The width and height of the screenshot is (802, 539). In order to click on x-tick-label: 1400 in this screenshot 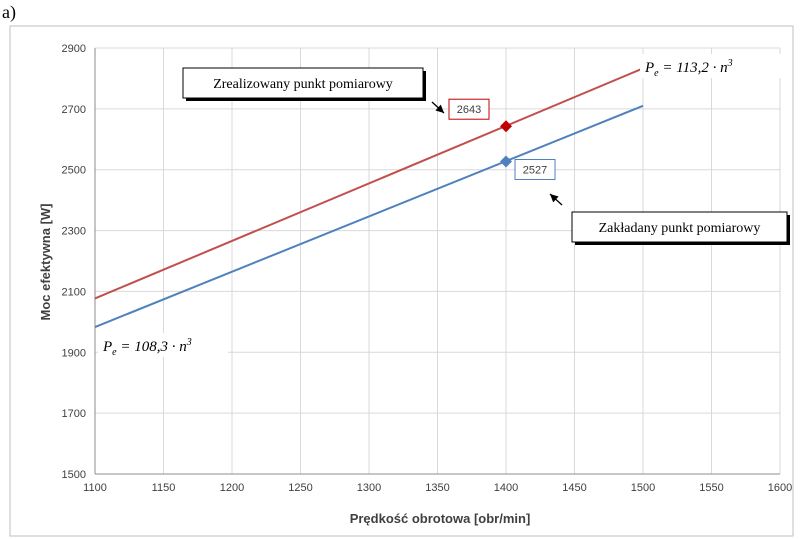, I will do `click(506, 488)`.